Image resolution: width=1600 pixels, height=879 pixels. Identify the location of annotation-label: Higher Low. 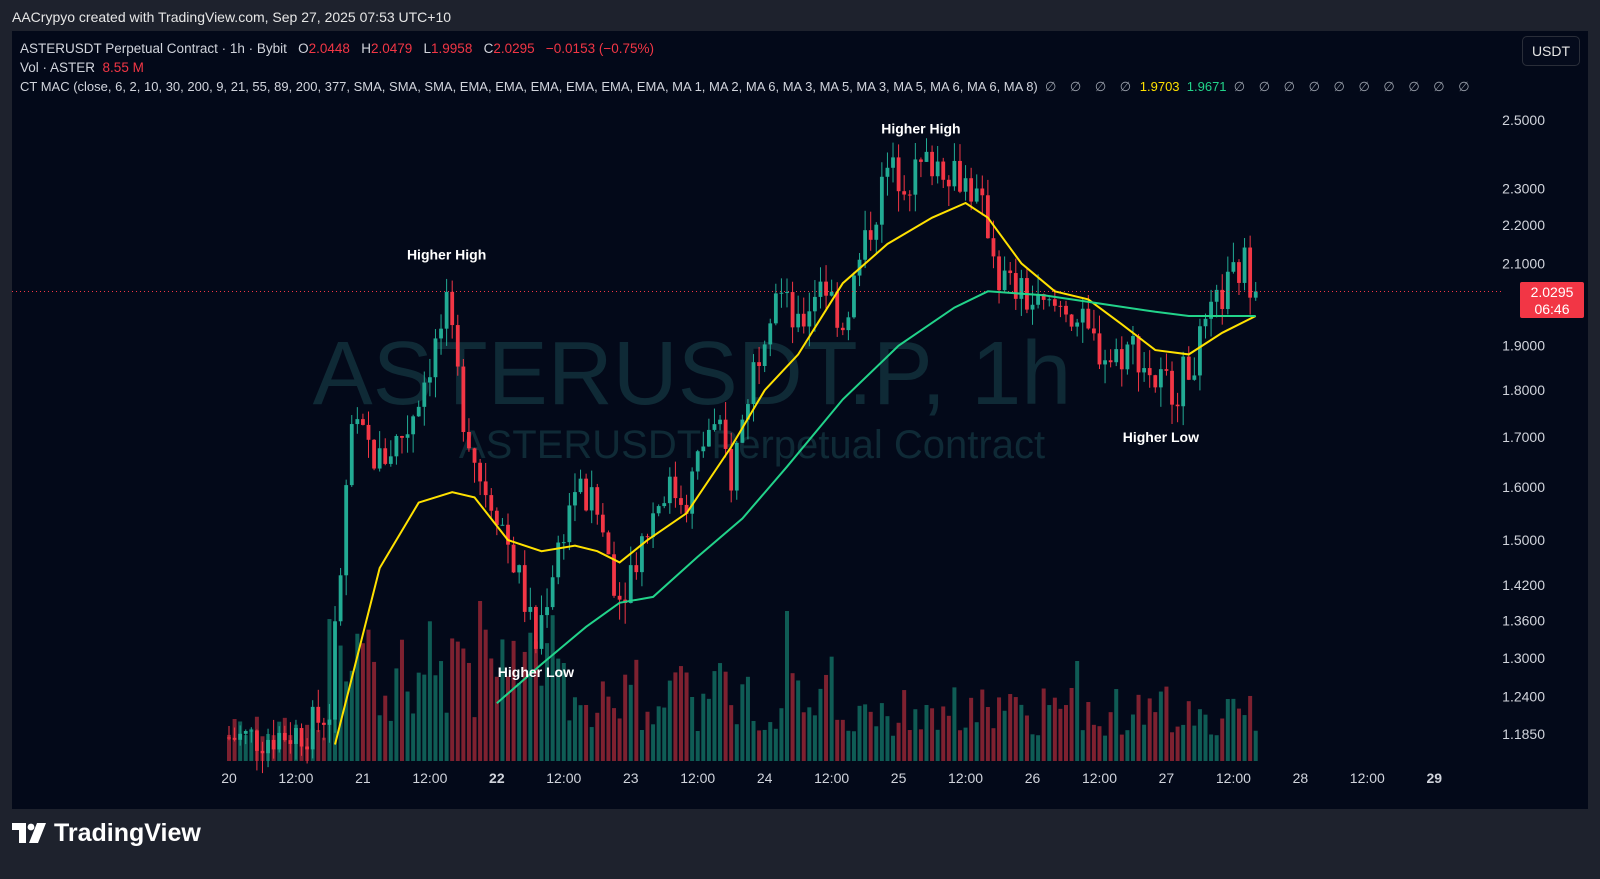
(536, 672).